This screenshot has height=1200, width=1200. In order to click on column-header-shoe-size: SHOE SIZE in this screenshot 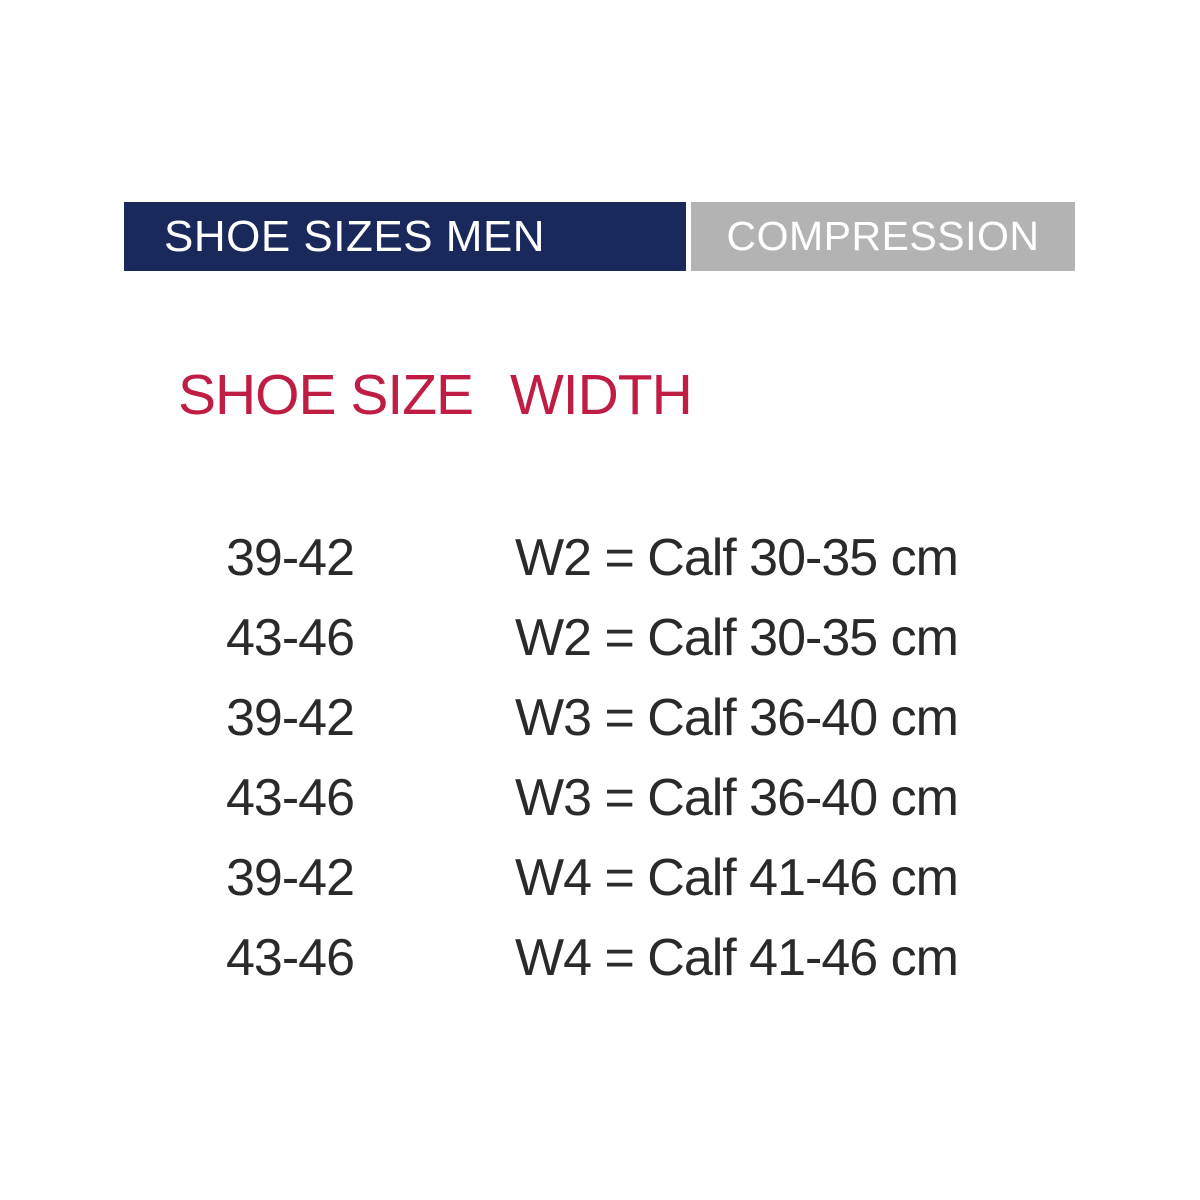, I will do `click(326, 395)`.